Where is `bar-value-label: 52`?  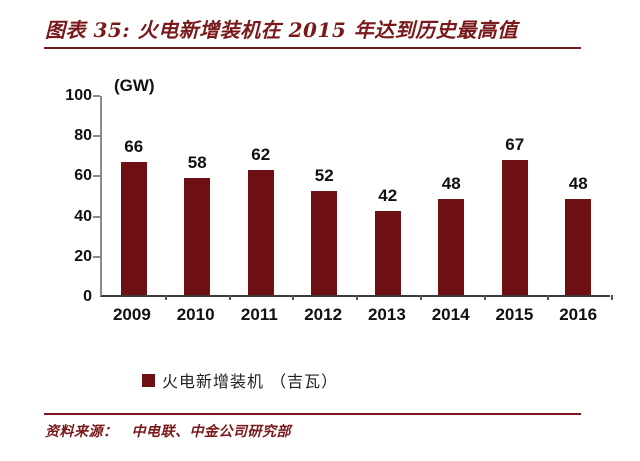
bar-value-label: 52 is located at coordinates (324, 175).